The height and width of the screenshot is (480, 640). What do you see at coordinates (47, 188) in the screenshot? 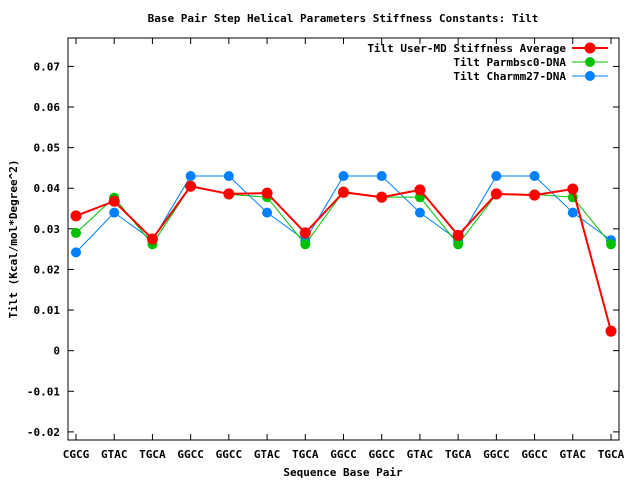
I see `y-tick-label: 0.04` at bounding box center [47, 188].